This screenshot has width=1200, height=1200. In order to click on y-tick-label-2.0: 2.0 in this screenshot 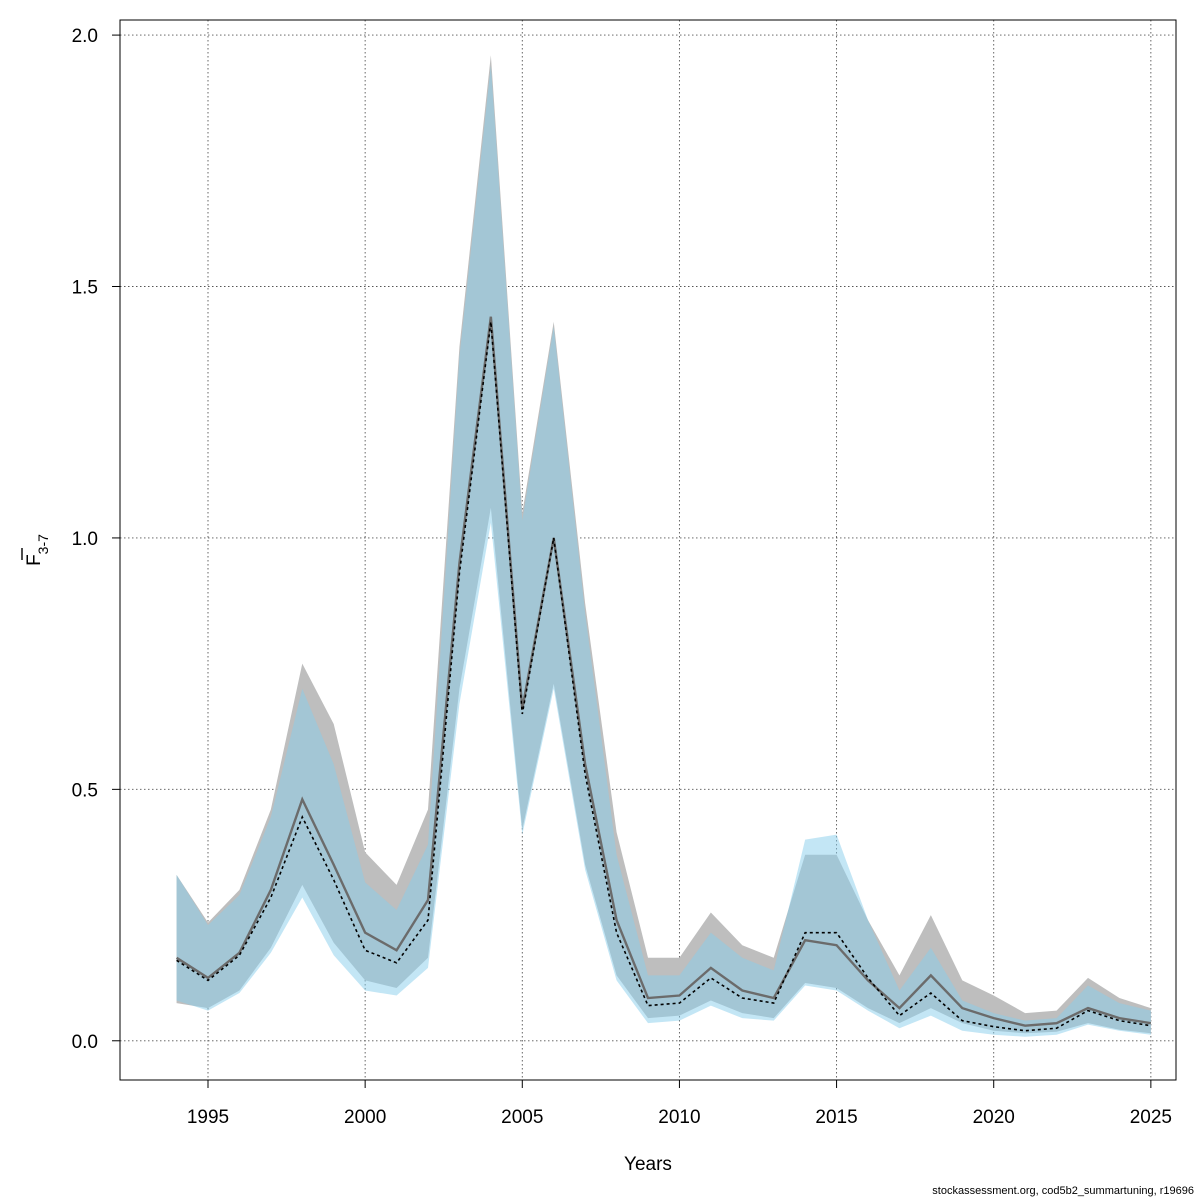, I will do `click(85, 36)`.